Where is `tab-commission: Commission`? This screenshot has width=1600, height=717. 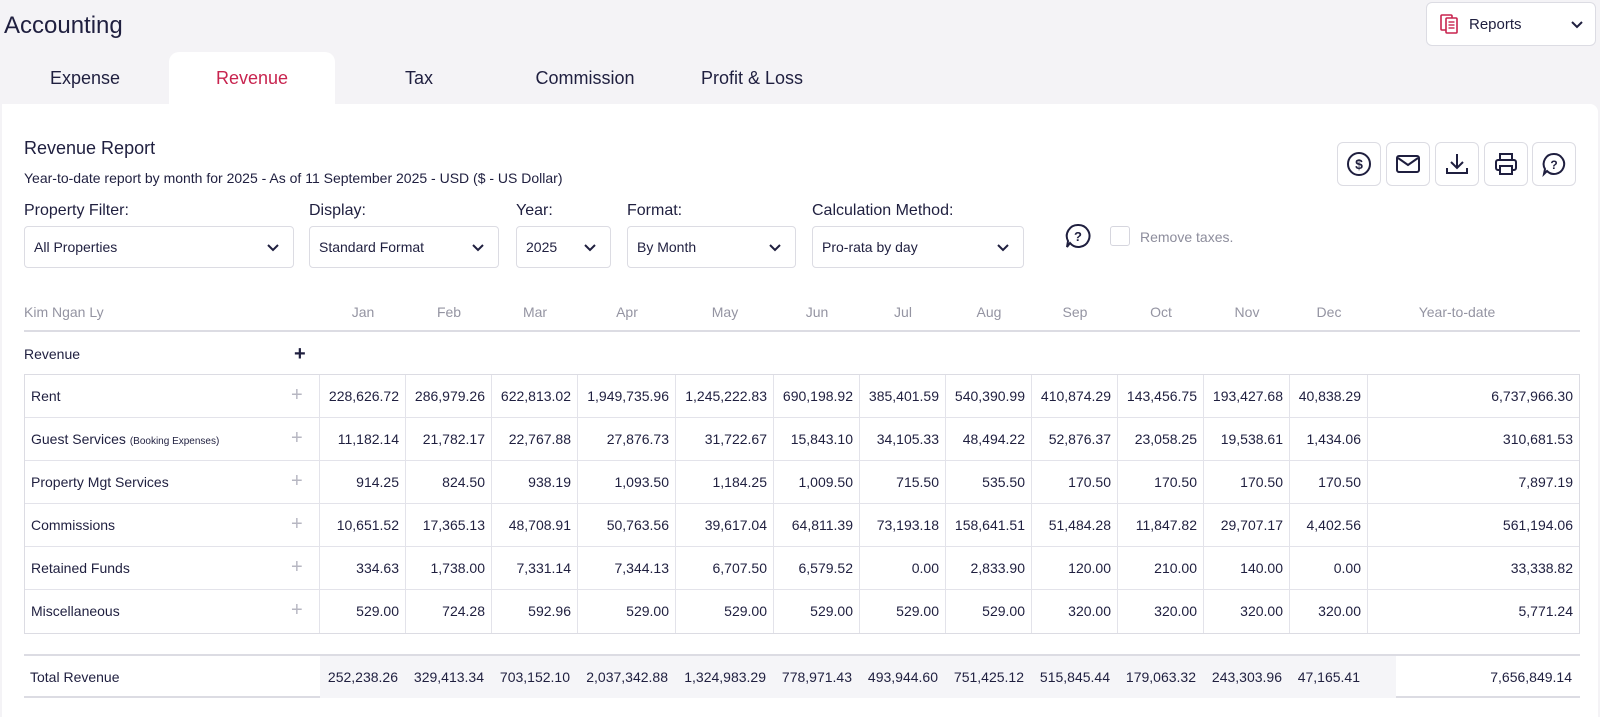 tab-commission: Commission is located at coordinates (585, 78).